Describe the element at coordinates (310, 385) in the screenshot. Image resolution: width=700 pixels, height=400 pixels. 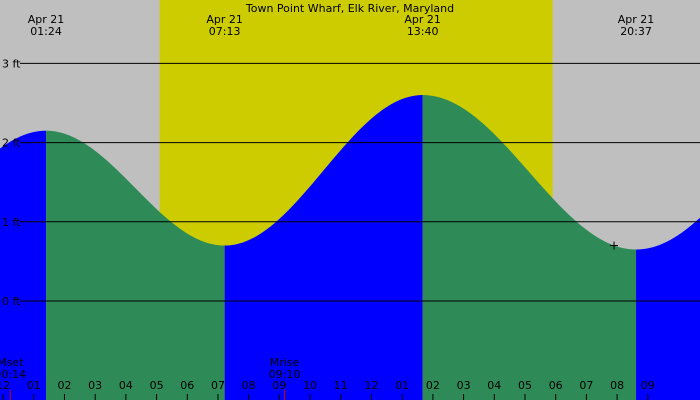
I see `hour-label: 10` at that location.